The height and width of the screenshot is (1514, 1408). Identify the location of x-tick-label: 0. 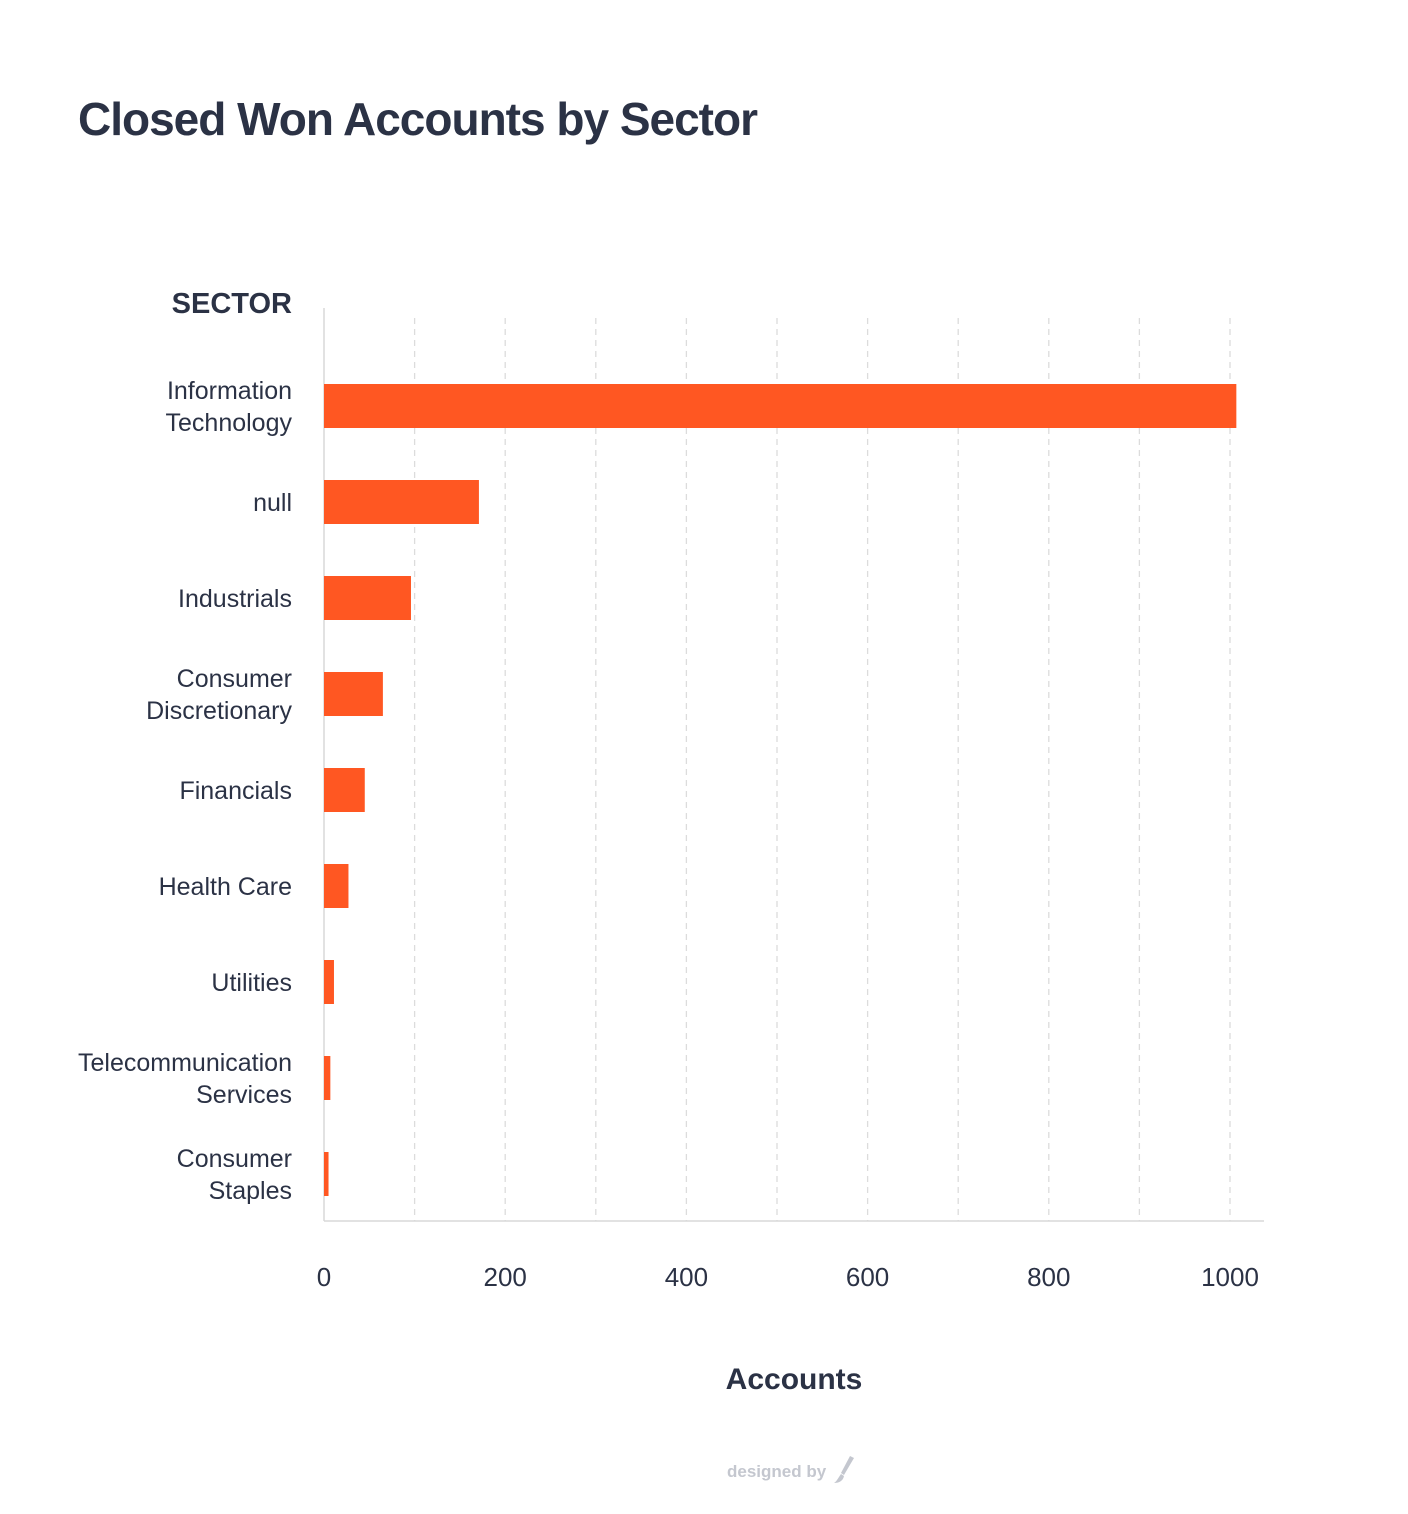
(324, 1277).